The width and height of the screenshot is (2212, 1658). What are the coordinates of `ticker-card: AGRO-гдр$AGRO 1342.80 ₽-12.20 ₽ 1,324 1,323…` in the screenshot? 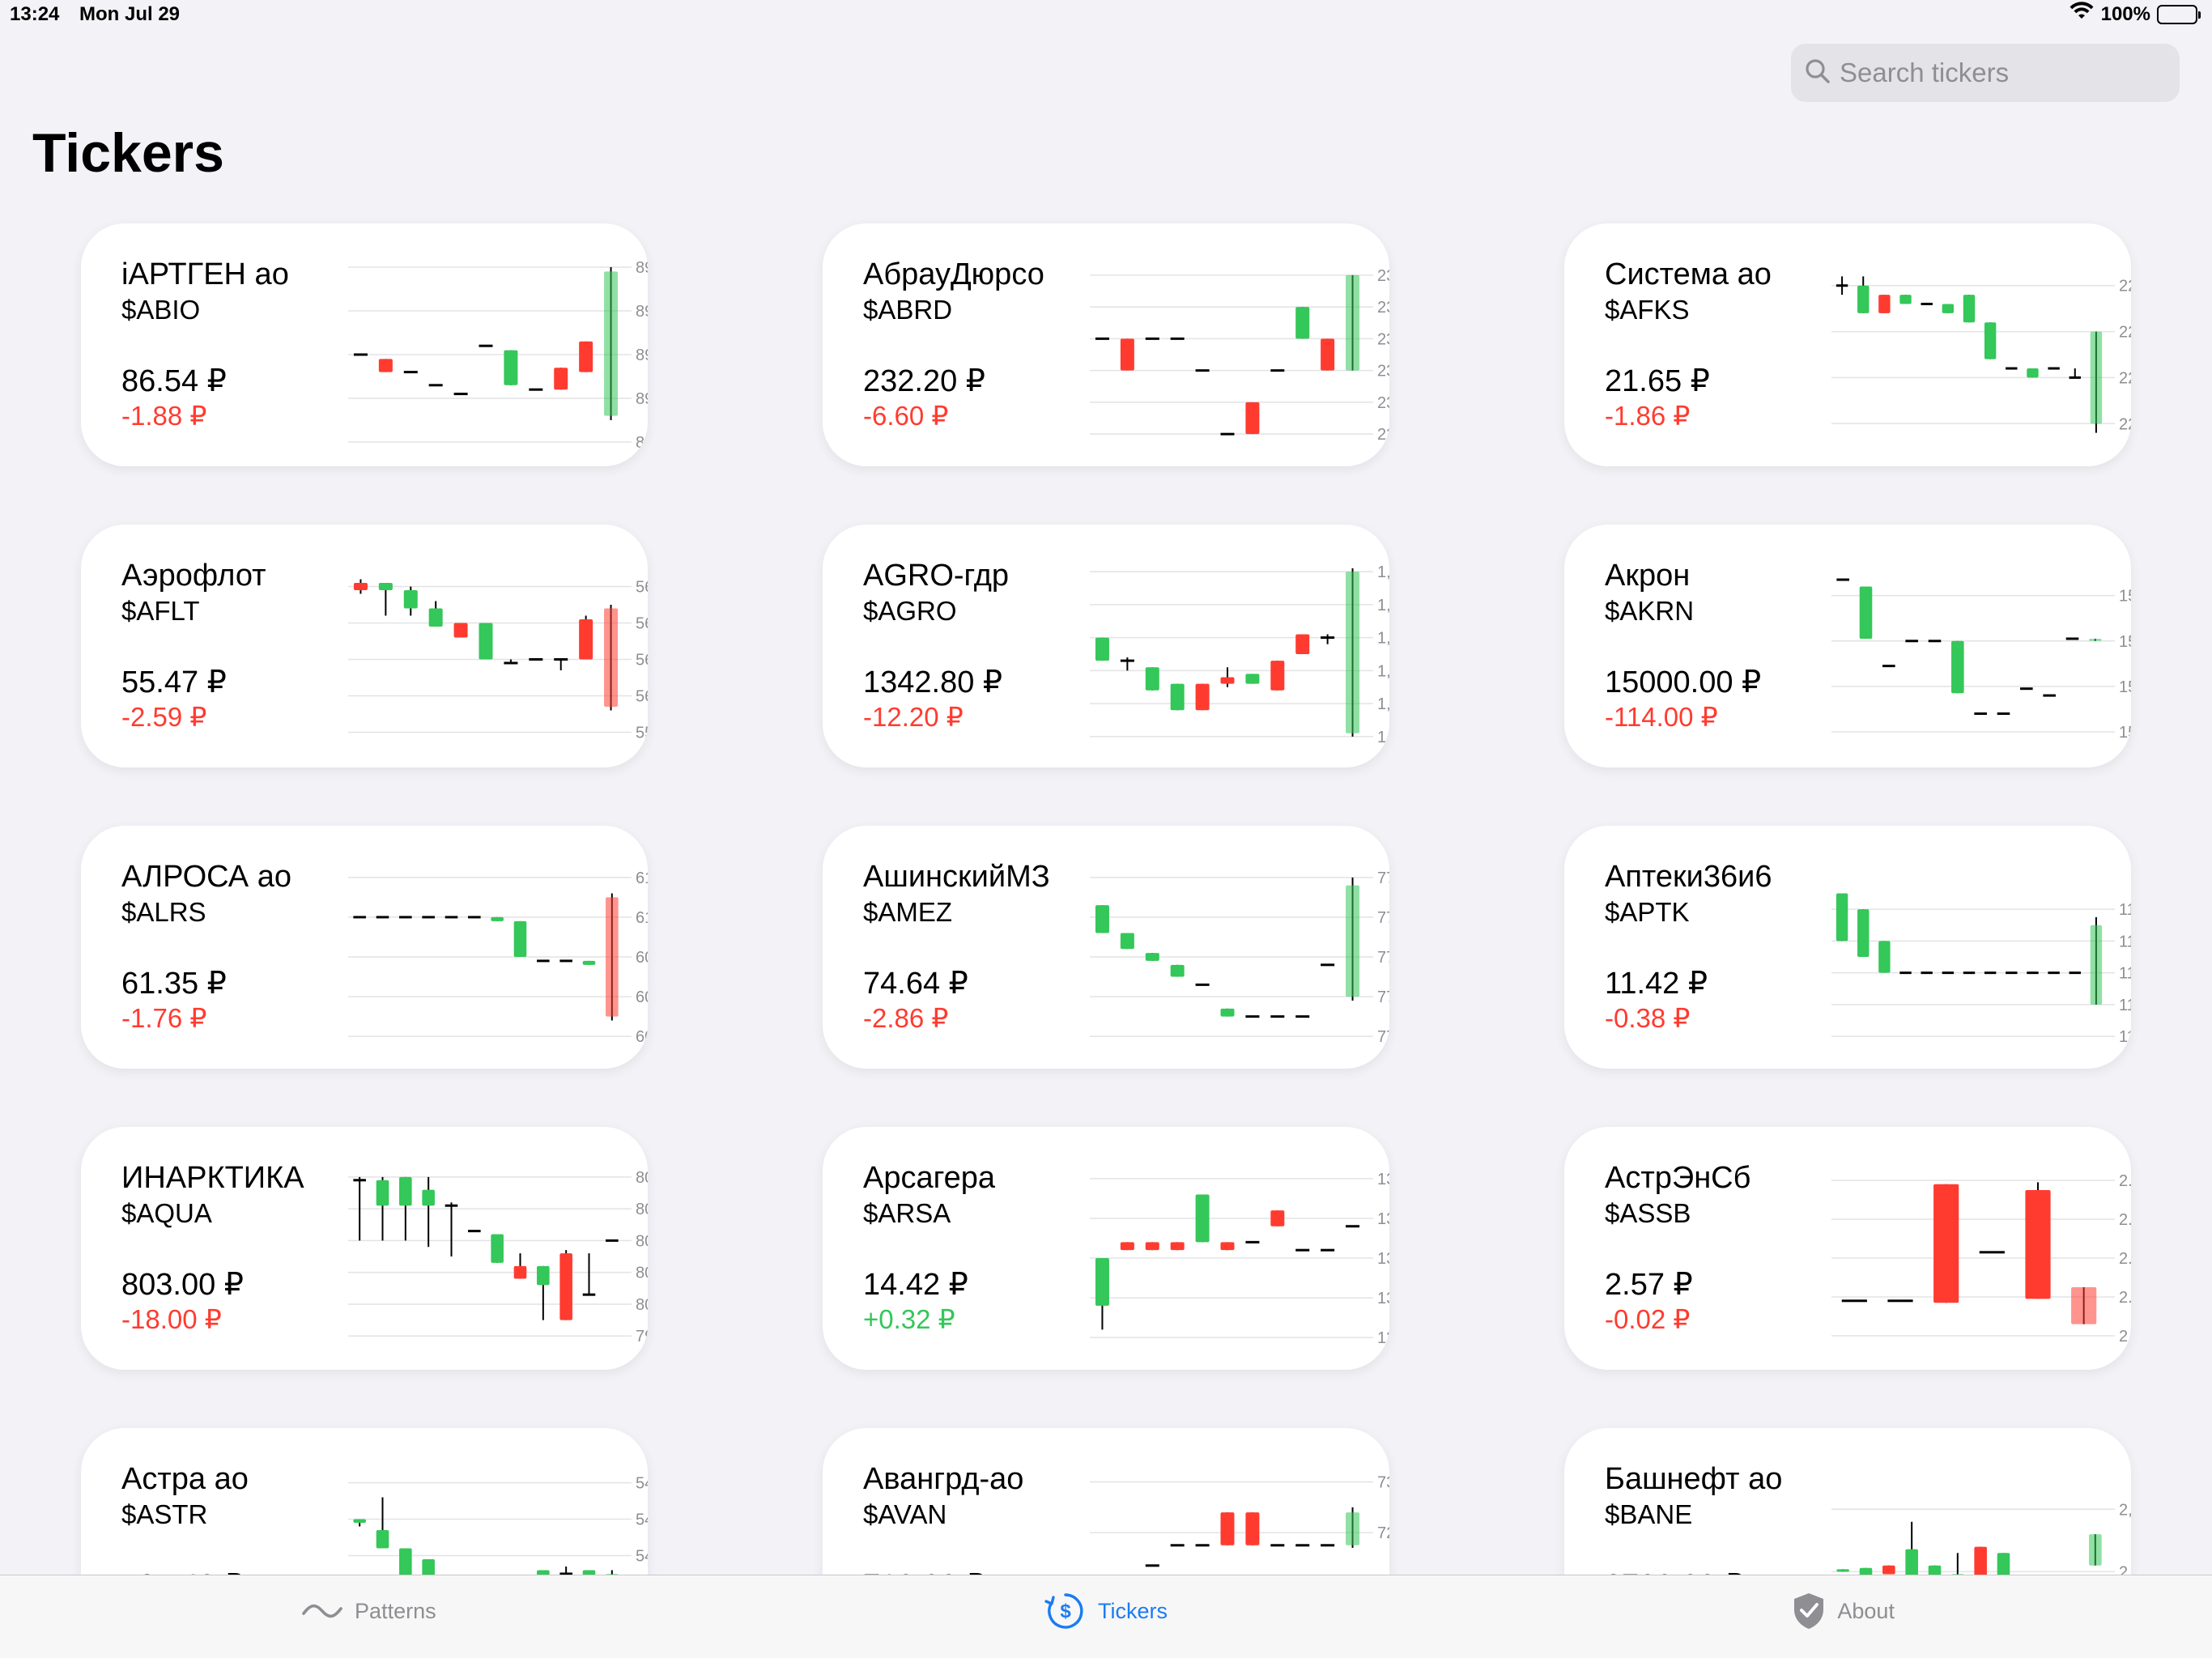 It's located at (1106, 646).